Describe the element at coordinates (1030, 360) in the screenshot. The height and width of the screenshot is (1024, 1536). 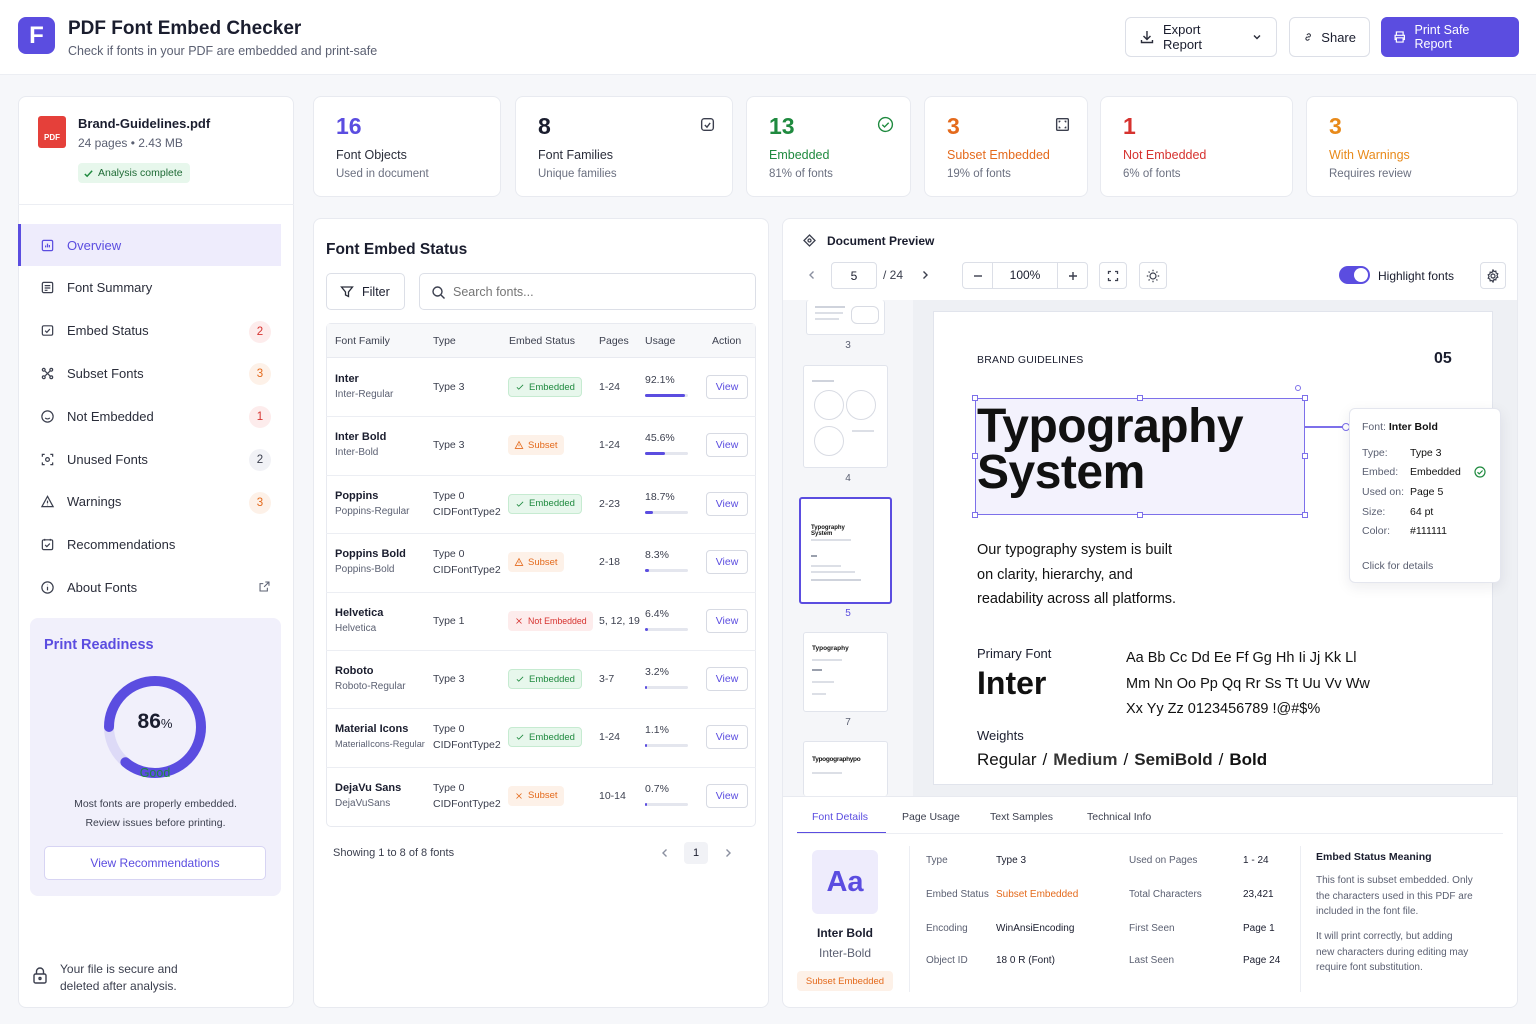
I see `doc-header: BRAND GUIDELINES` at that location.